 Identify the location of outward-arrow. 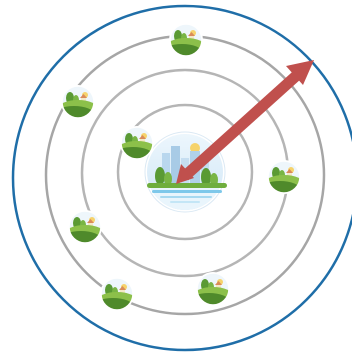
(245, 122).